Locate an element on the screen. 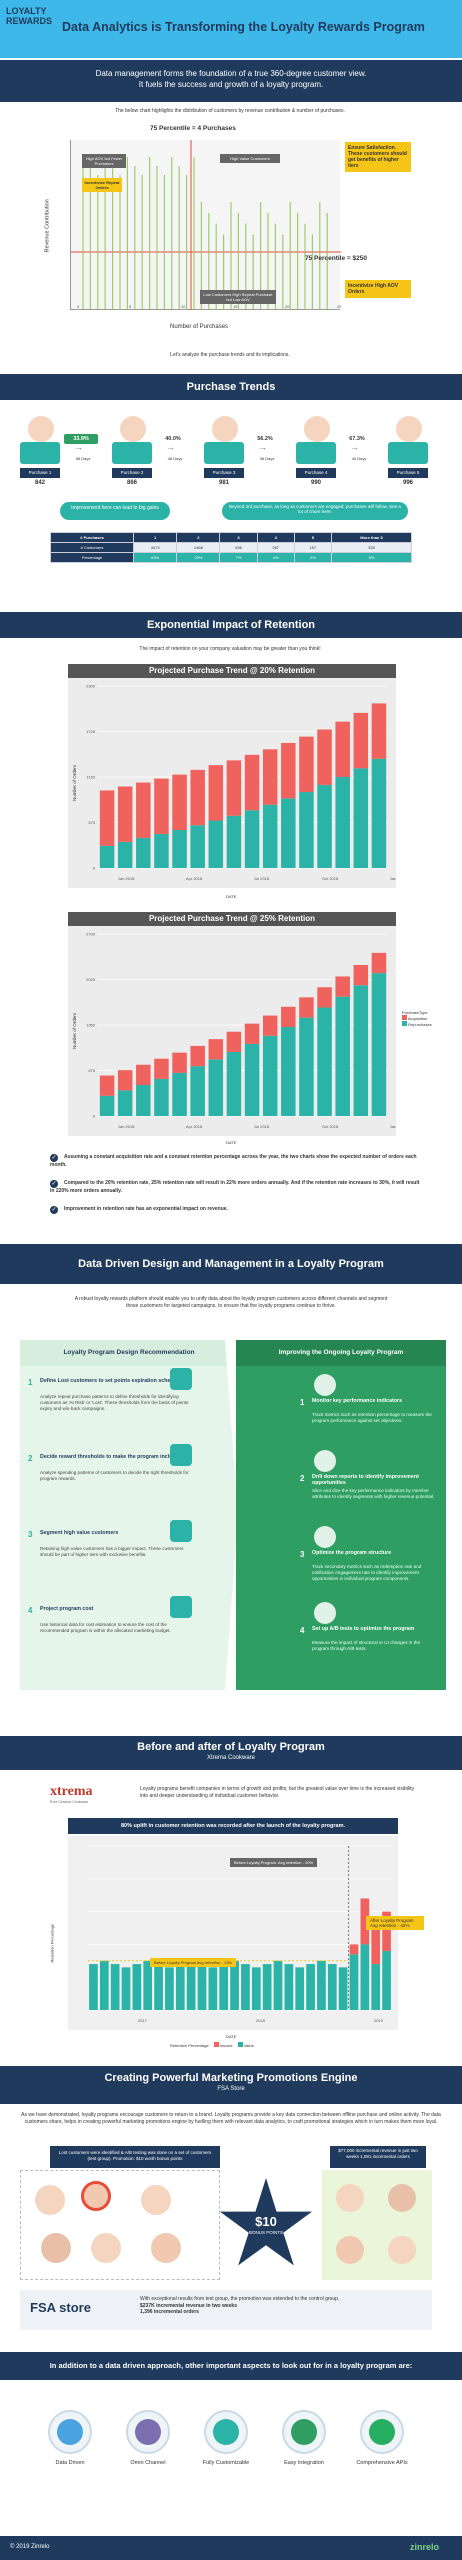 This screenshot has height=2560, width=462. cart-icon is located at coordinates (316, 453).